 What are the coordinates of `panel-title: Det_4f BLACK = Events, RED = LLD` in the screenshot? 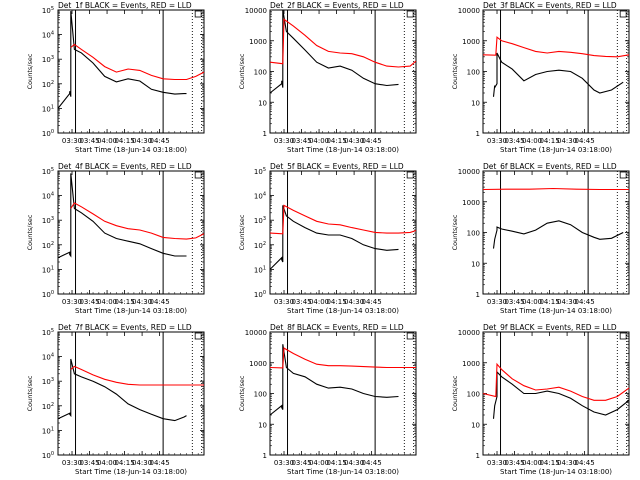 It's located at (125, 166).